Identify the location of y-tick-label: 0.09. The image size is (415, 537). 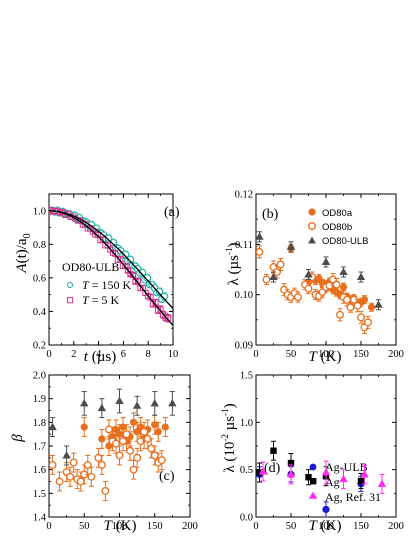
(244, 346).